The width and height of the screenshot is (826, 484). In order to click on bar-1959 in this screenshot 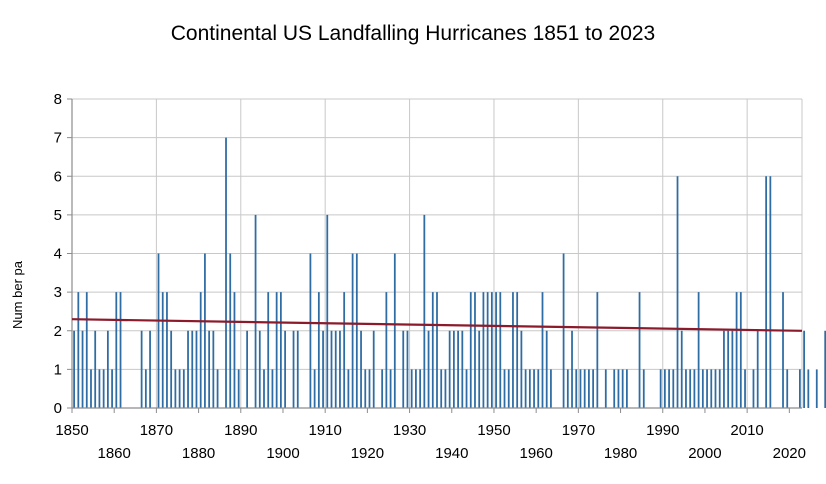, I will do `click(529, 389)`.